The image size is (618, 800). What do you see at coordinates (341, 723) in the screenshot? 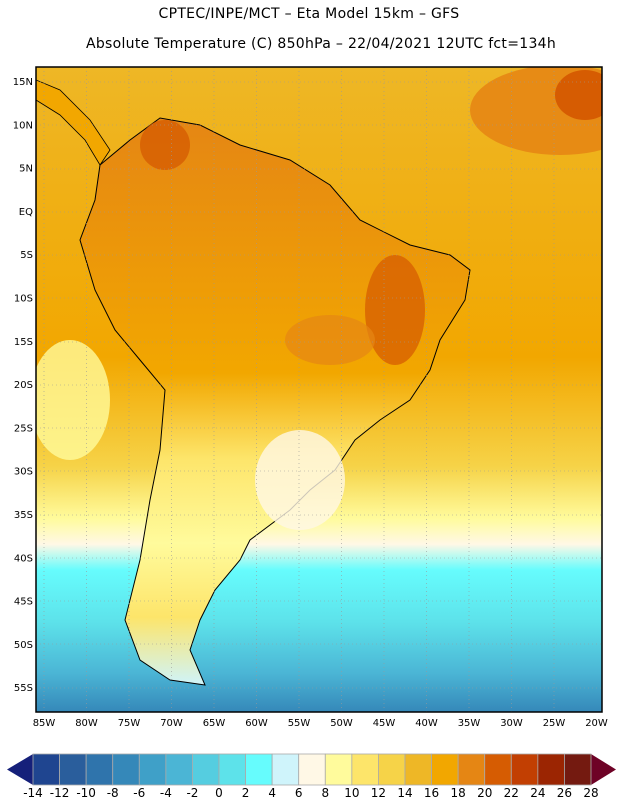
I see `longitude-label: 50W` at bounding box center [341, 723].